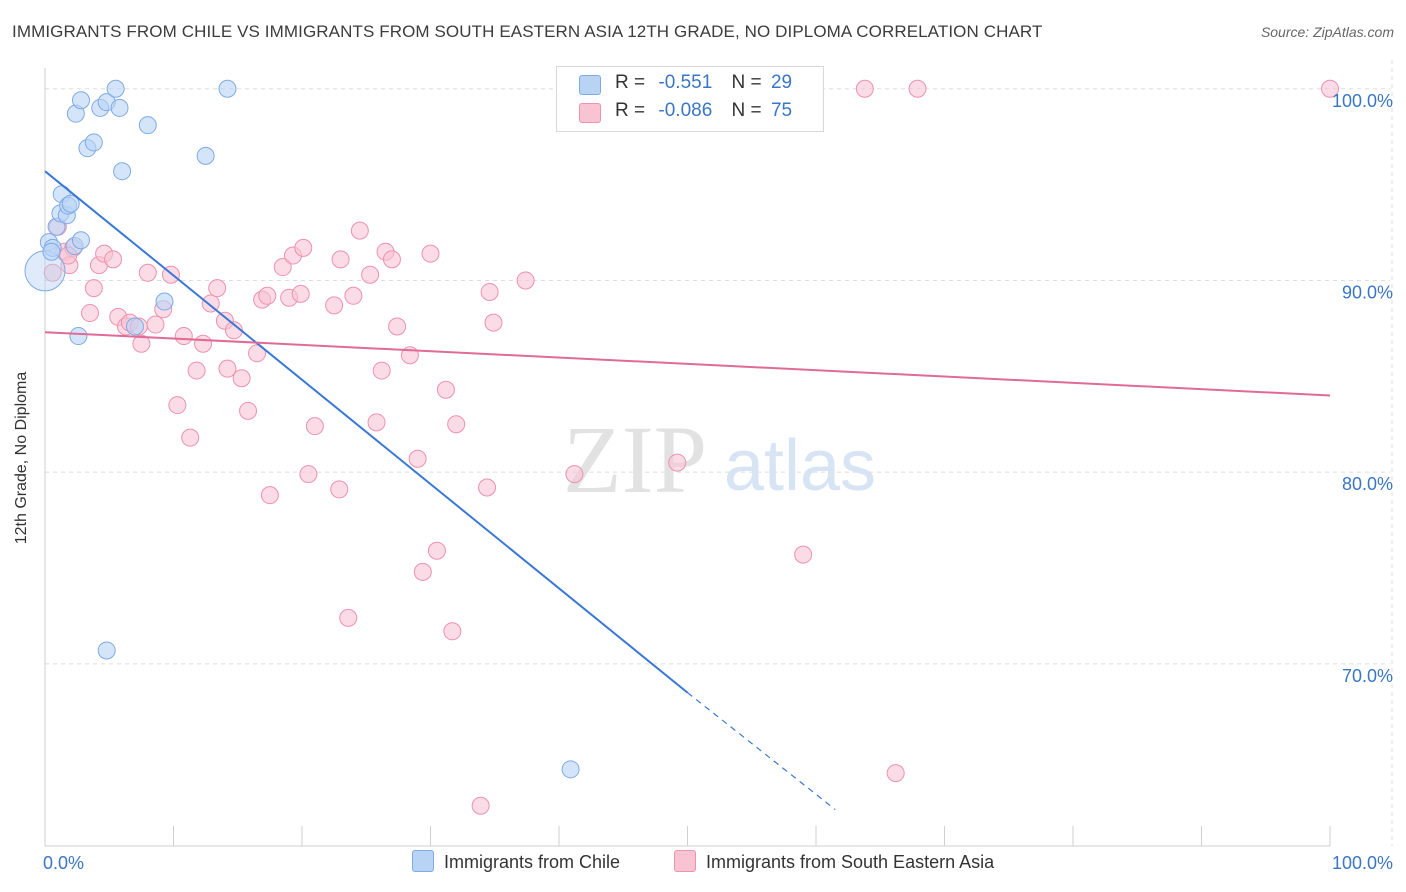  Describe the element at coordinates (719, 459) in the screenshot. I see `watermark: ZIP atlas` at that location.